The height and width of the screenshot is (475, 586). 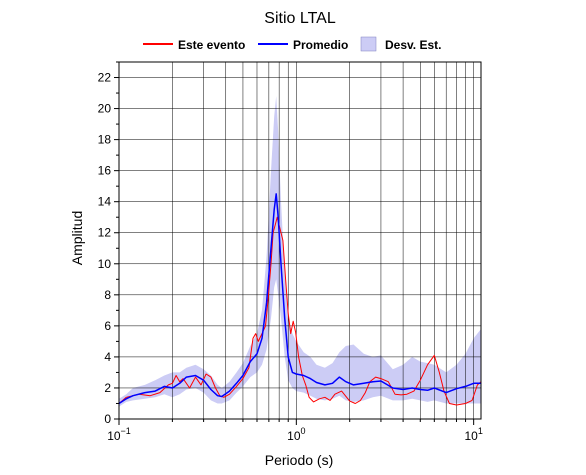 I want to click on legend: Este evento Promedio Desv. Est., so click(x=292, y=44).